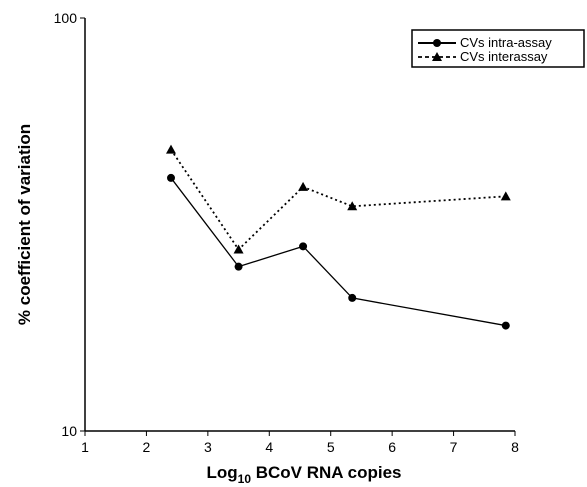 This screenshot has width=587, height=487. I want to click on y-tick-label: 100, so click(66, 18).